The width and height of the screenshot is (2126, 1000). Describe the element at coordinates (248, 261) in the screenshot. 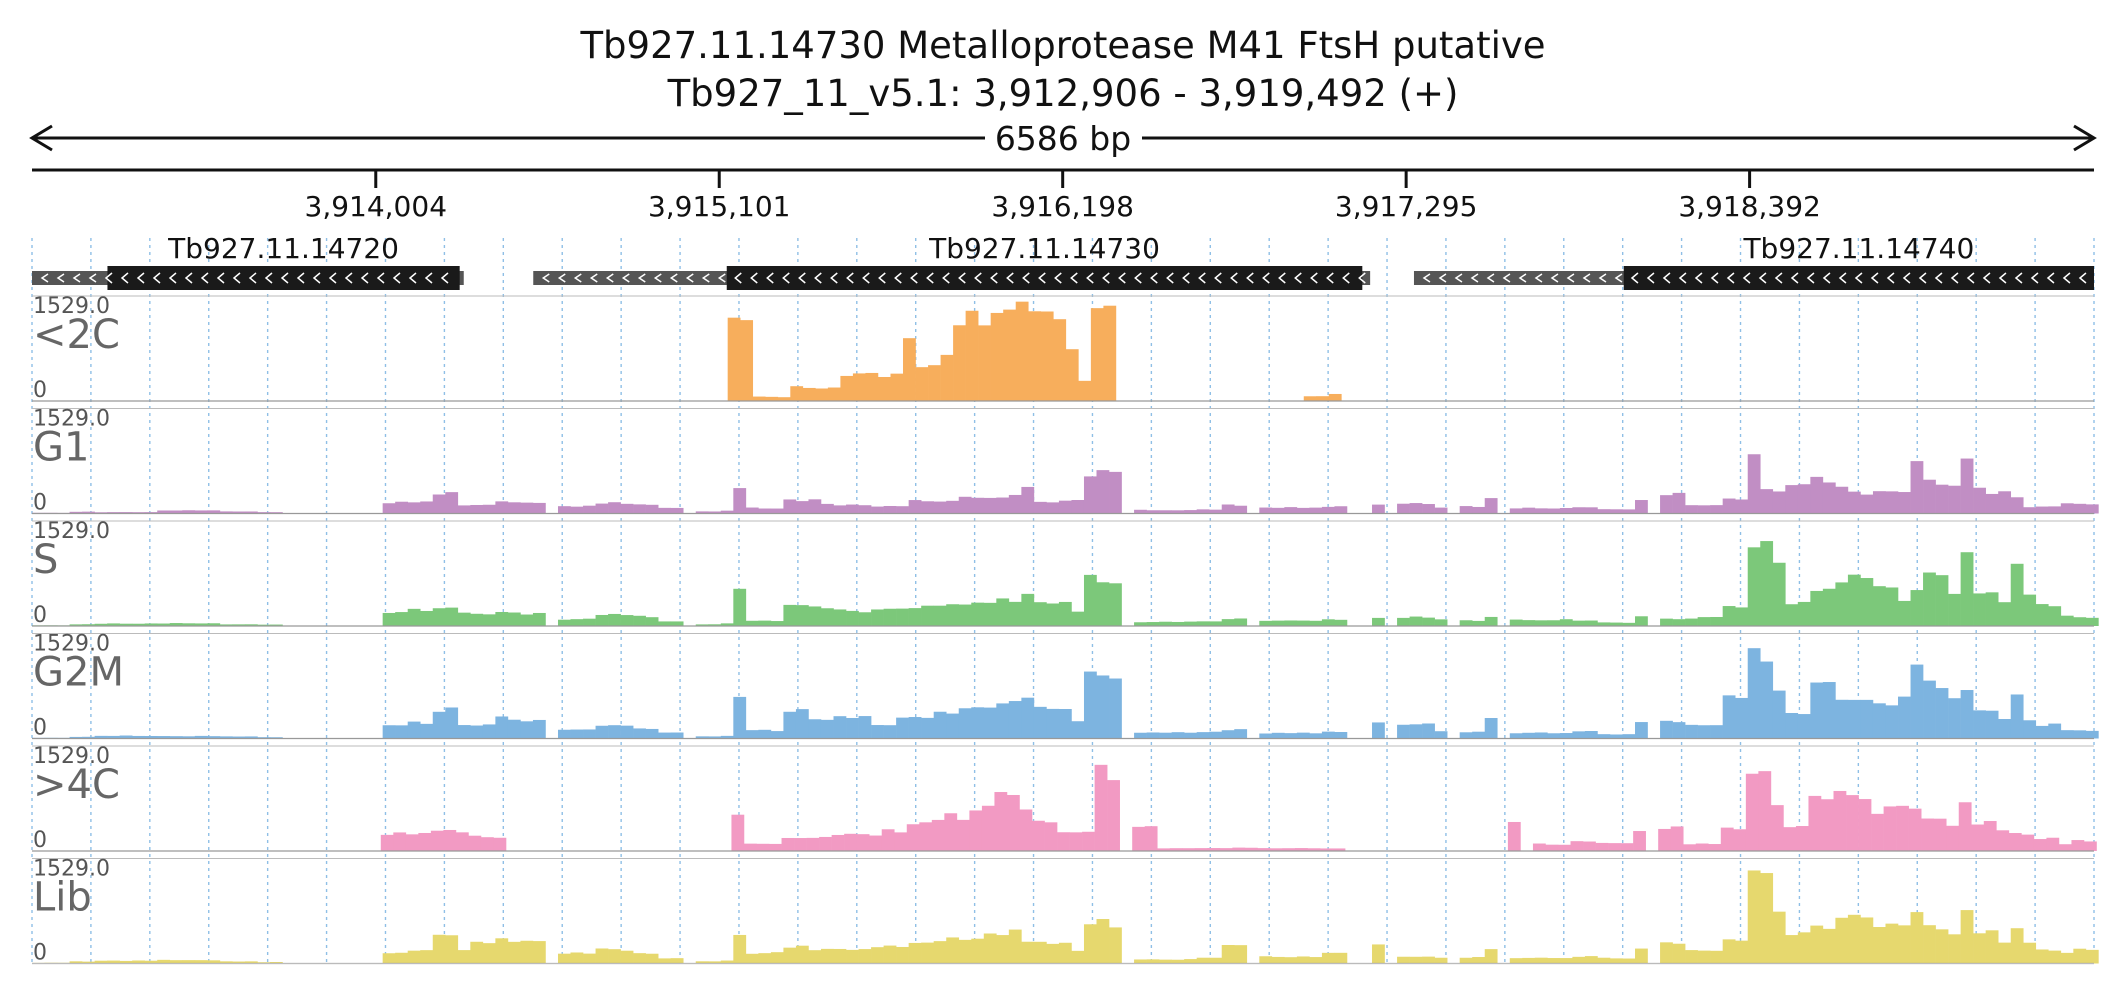

I see `gene-model: Tb927.11.14720` at that location.